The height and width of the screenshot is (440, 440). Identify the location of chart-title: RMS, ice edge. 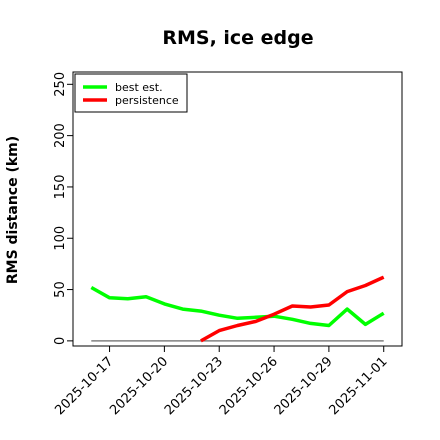
(237, 38).